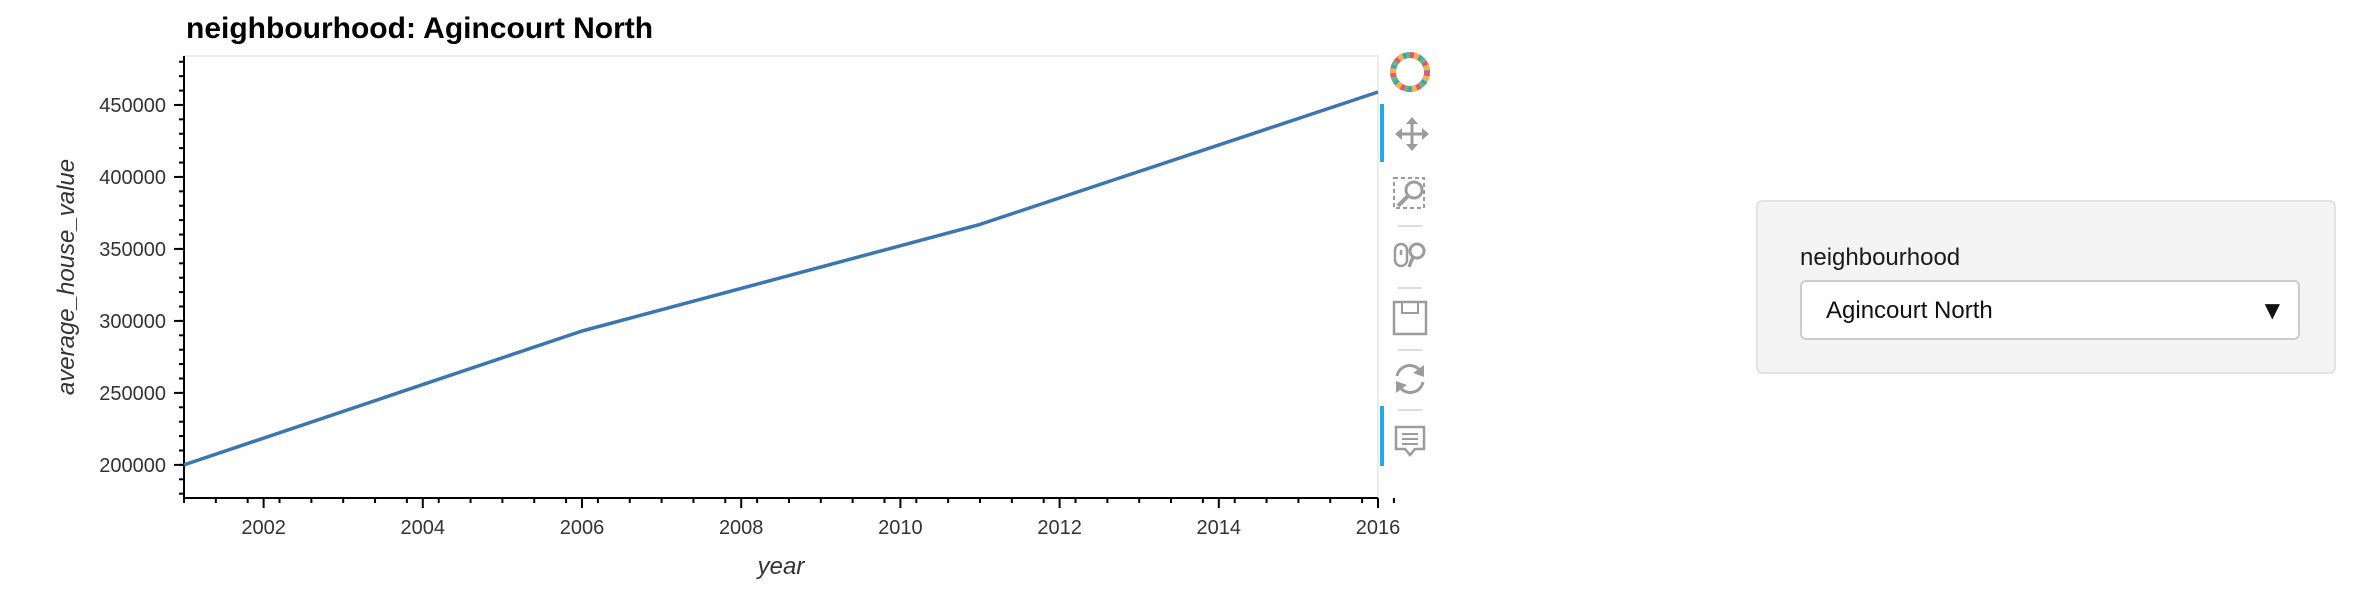 The image size is (2360, 614). What do you see at coordinates (419, 28) in the screenshot?
I see `chart-title: neighbourhood: Agincourt North` at bounding box center [419, 28].